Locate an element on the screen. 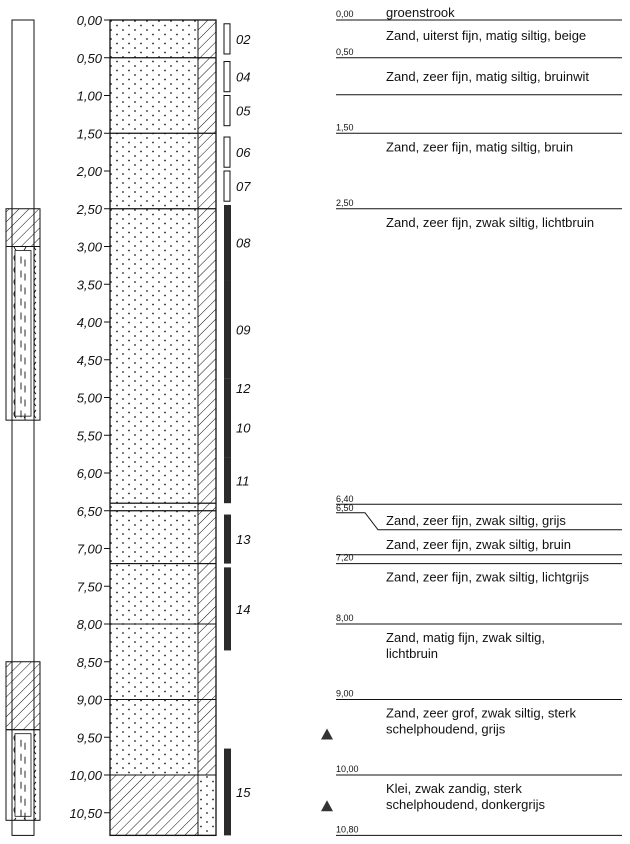 This screenshot has height=844, width=630. boundary-line is located at coordinates (479, 521).